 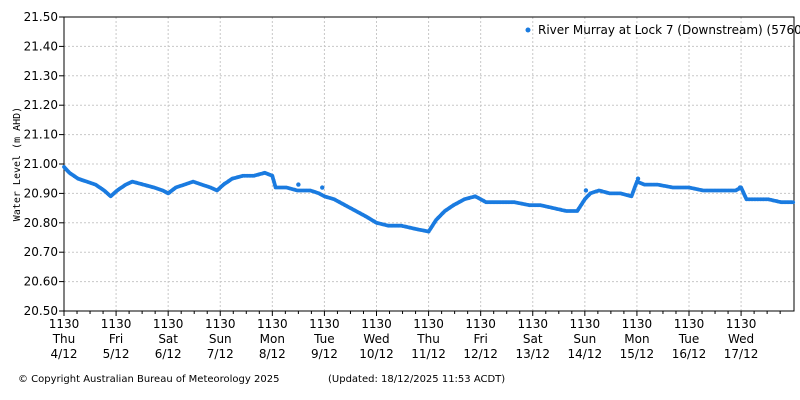 I want to click on x-tick-label: 12/12, so click(x=480, y=354).